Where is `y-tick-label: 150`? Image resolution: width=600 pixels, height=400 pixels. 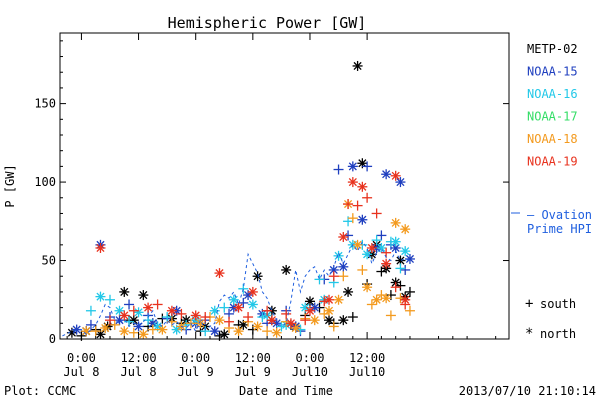 y-tick-label: 150 is located at coordinates (45, 104).